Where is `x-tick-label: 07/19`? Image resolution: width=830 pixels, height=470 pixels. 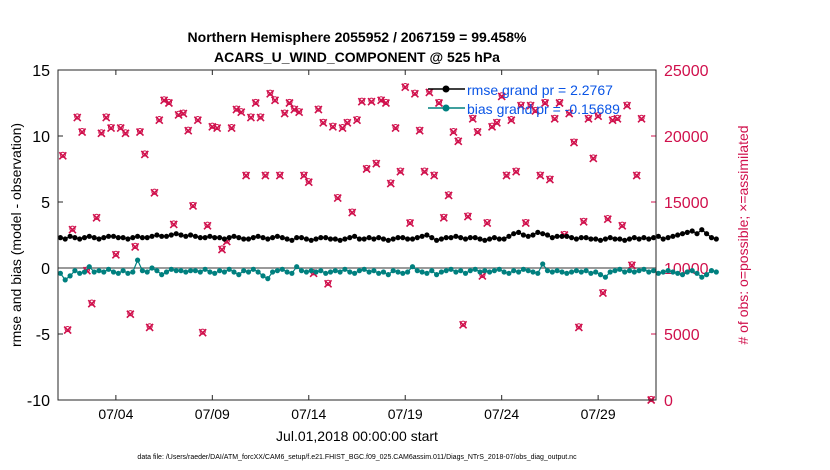 x-tick-label: 07/19 is located at coordinates (405, 414).